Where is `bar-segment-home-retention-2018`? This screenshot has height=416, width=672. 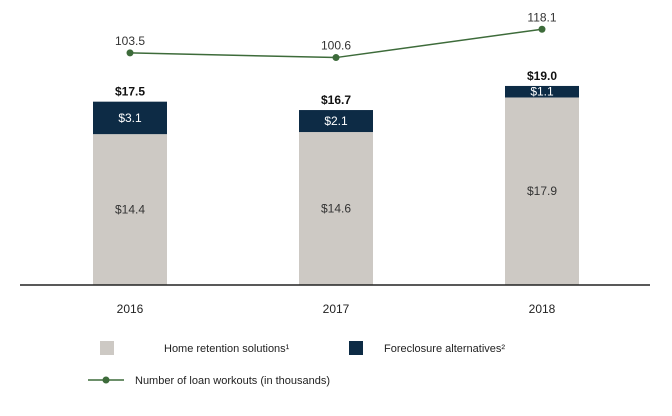 bar-segment-home-retention-2018 is located at coordinates (542, 191).